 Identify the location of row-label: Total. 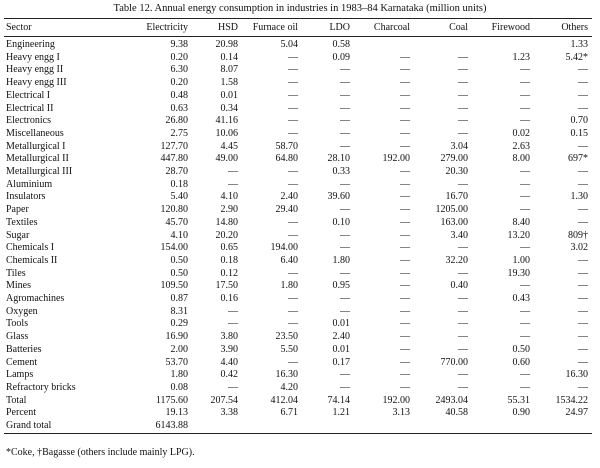
(16, 400).